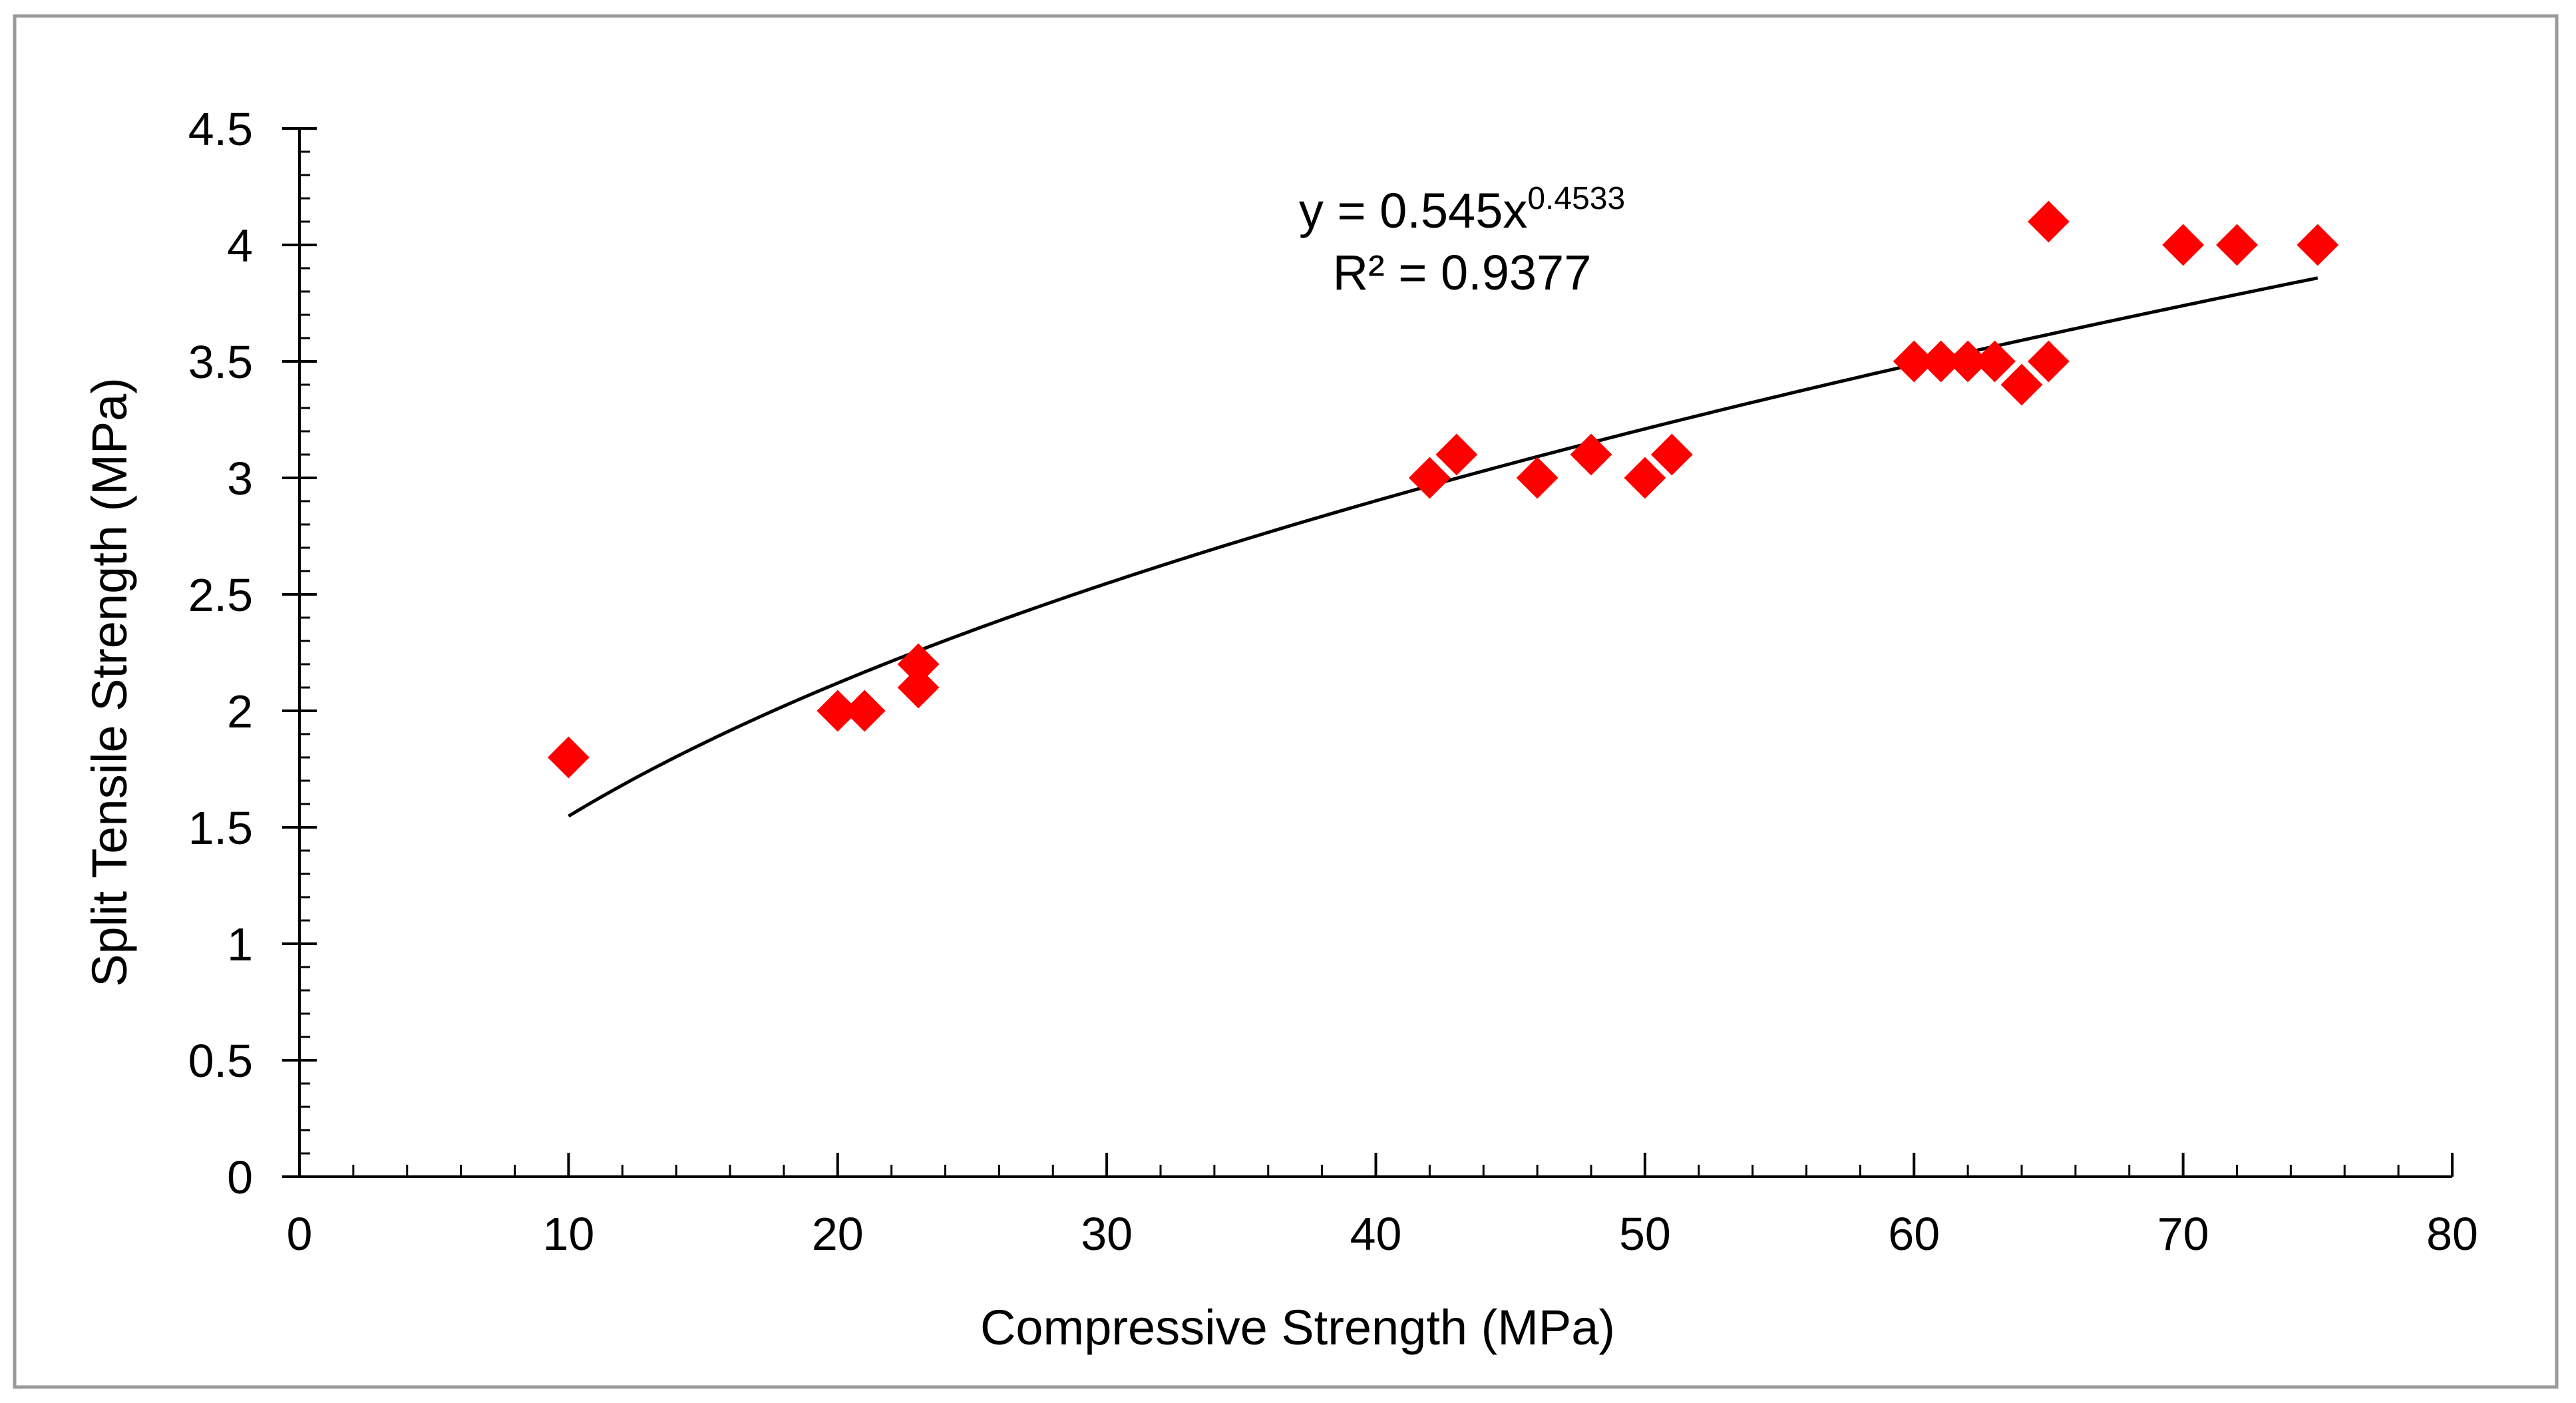  What do you see at coordinates (300, 1234) in the screenshot?
I see `x-tick-label: 0` at bounding box center [300, 1234].